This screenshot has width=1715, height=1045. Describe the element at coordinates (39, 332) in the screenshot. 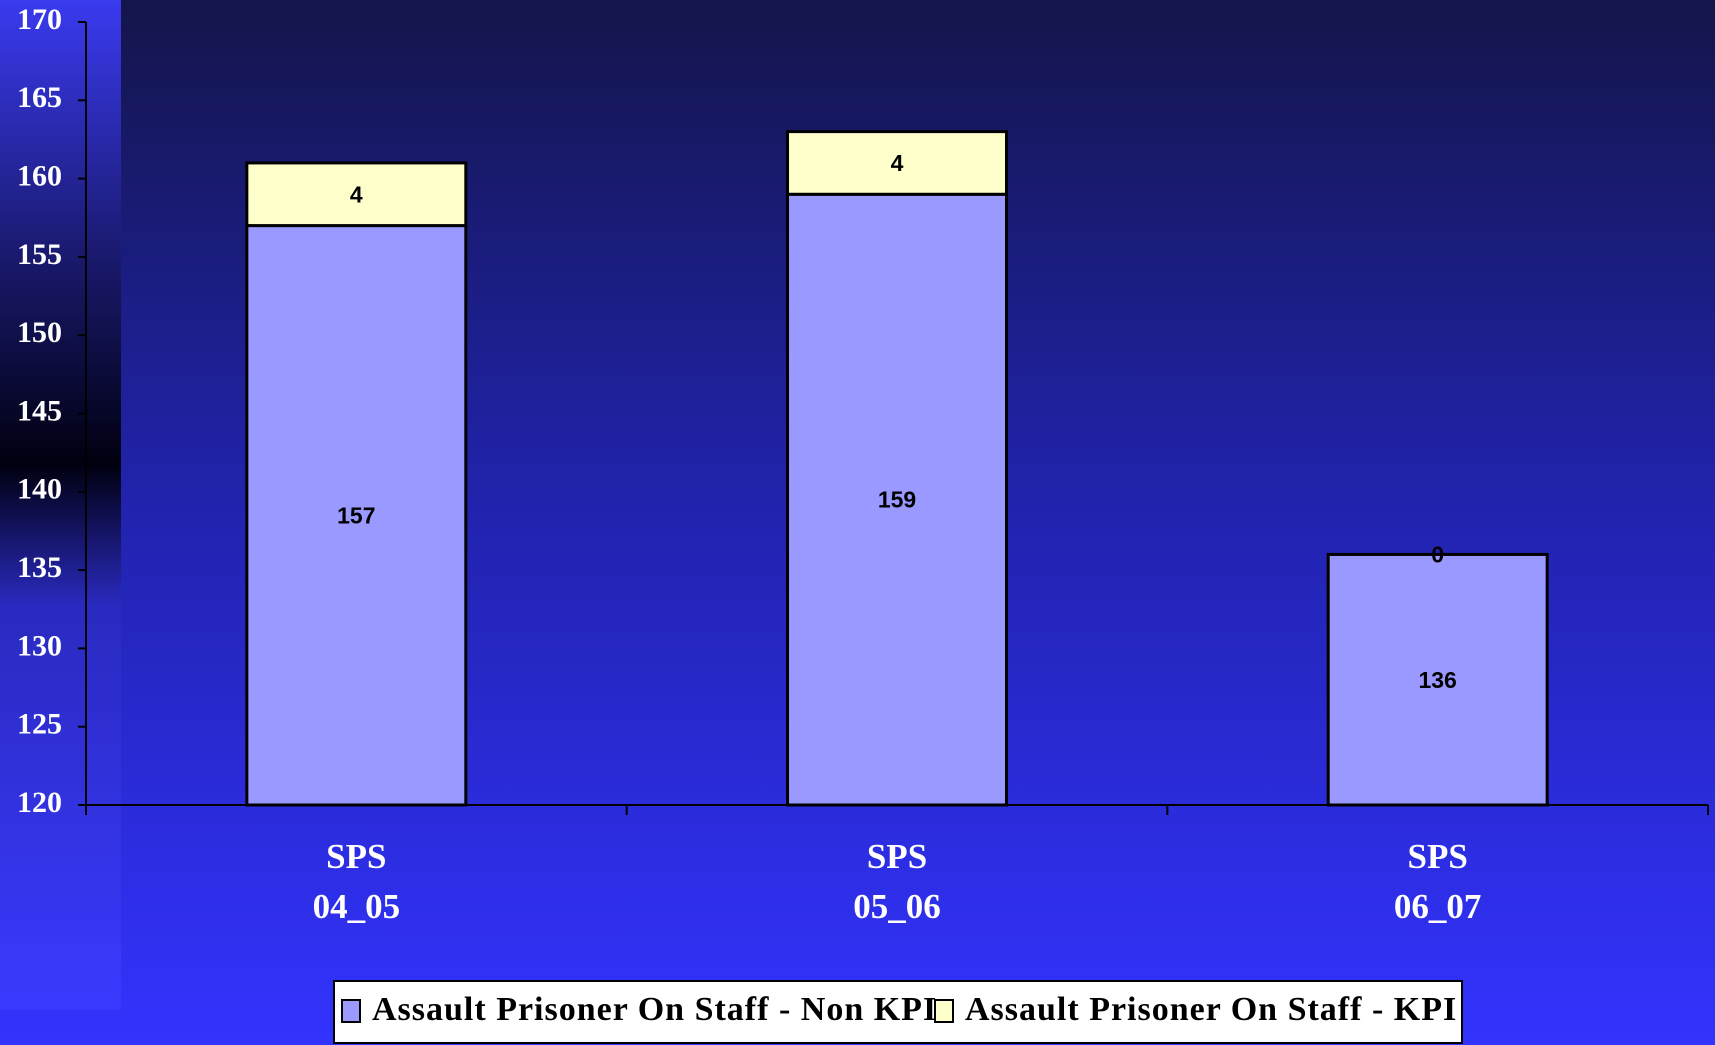

I see `y-tick-label: 150` at that location.